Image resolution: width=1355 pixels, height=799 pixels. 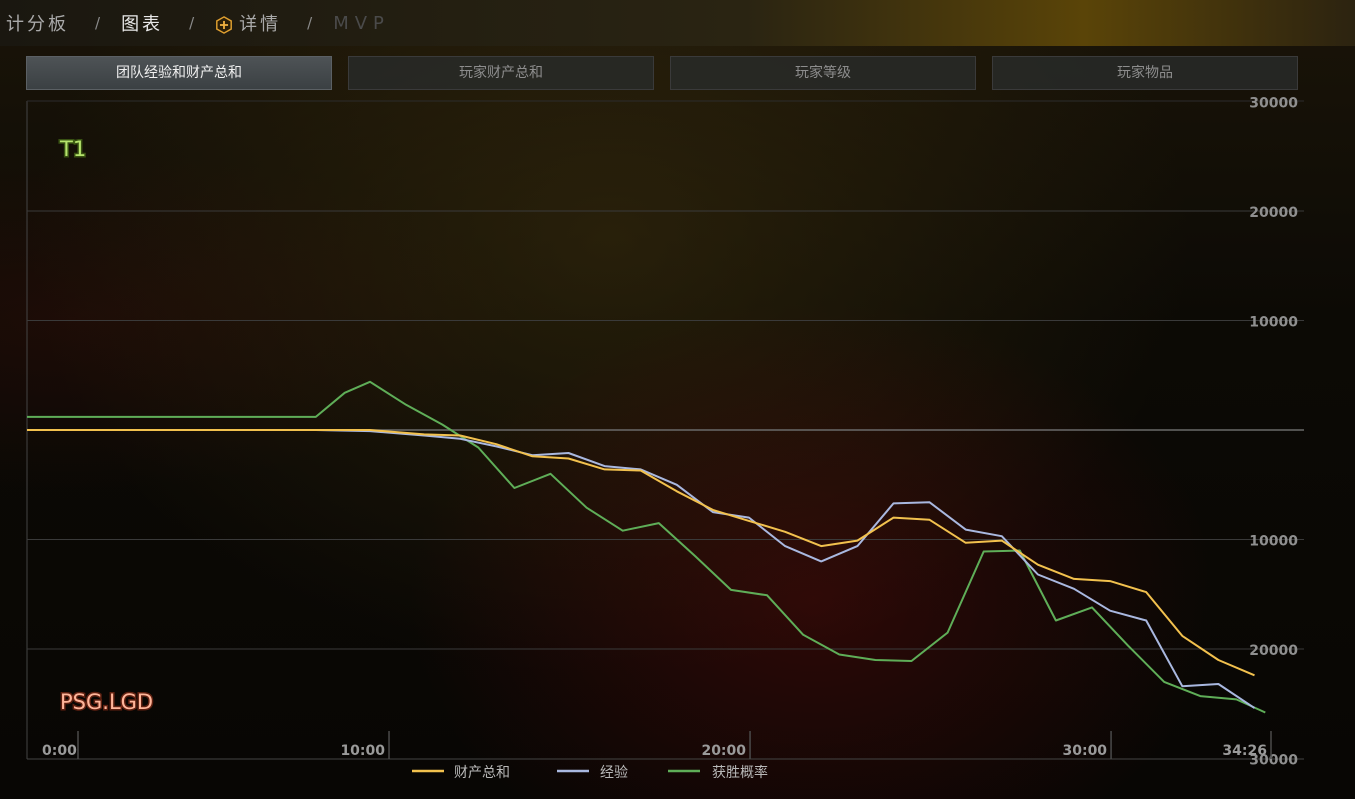 What do you see at coordinates (590, 772) in the screenshot?
I see `legend: 财产总和 经验 获胜概率` at bounding box center [590, 772].